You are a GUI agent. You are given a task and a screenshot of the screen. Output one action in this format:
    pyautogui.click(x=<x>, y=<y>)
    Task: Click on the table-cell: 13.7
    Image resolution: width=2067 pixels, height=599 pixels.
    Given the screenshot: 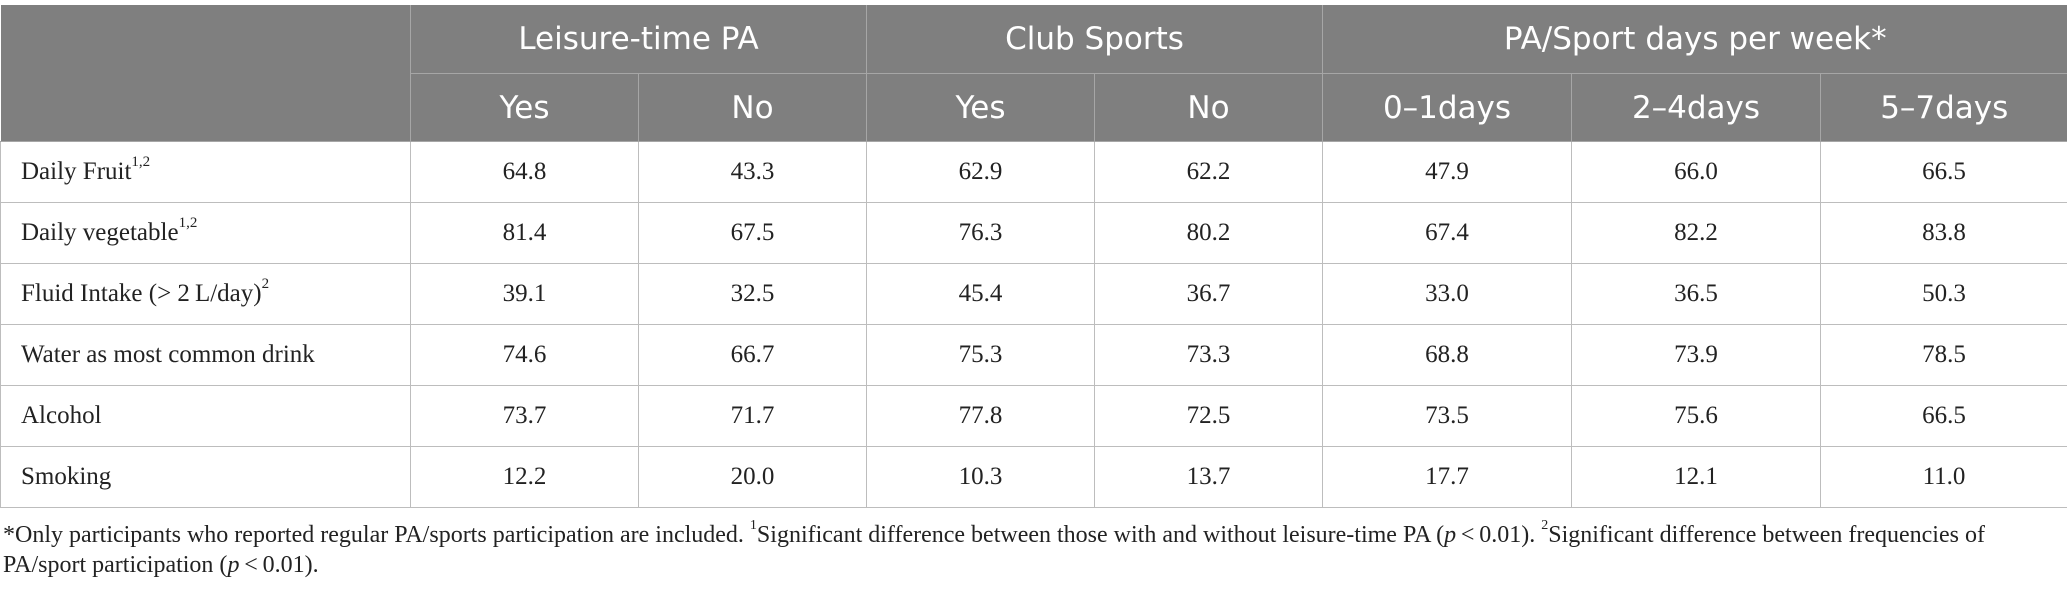 What is the action you would take?
    pyautogui.click(x=1208, y=477)
    